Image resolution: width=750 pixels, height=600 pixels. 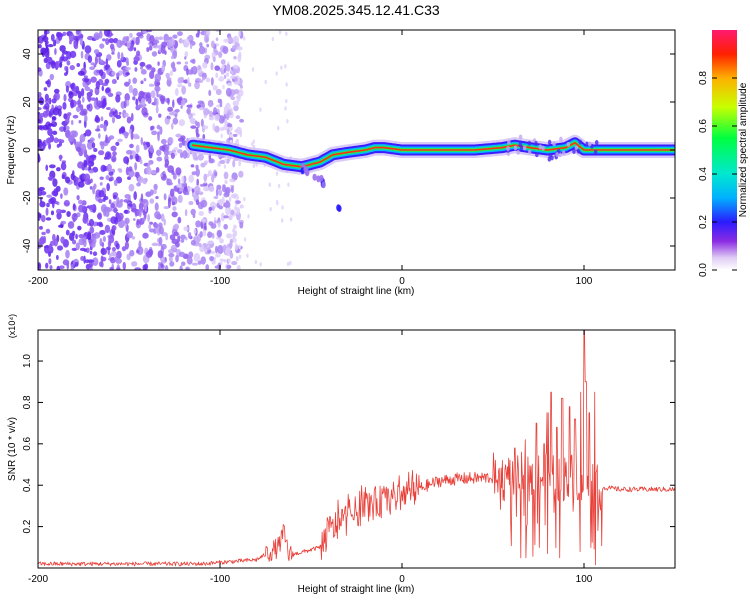 I want to click on y-tick-label: 40, so click(x=27, y=54).